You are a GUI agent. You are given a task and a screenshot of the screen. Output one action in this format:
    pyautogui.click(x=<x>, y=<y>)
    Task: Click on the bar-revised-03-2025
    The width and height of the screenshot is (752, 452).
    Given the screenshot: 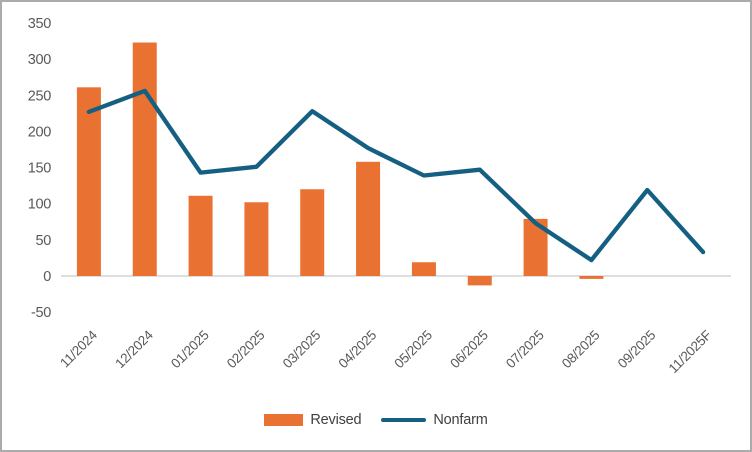 What is the action you would take?
    pyautogui.click(x=312, y=232)
    